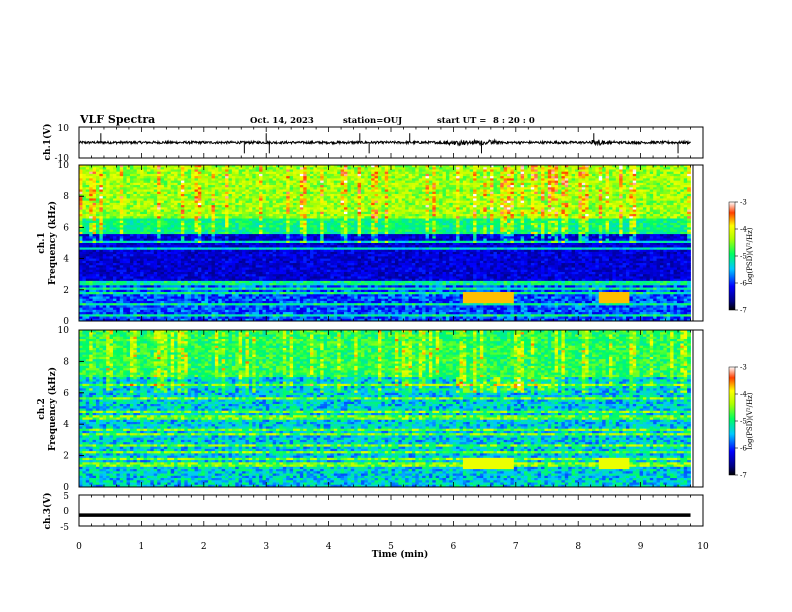 The height and width of the screenshot is (612, 792). What do you see at coordinates (47, 142) in the screenshot?
I see `ch1-ylabel: ch.1(V)` at bounding box center [47, 142].